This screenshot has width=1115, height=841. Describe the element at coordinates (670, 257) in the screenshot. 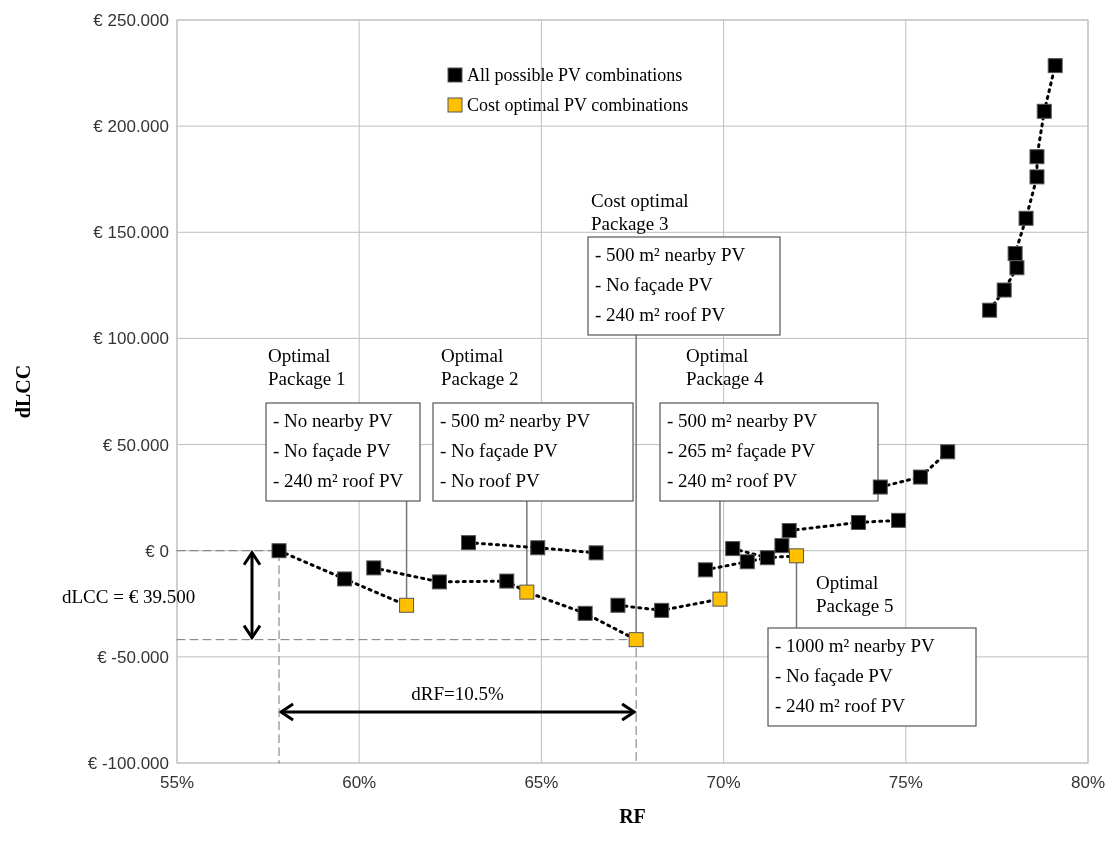

I see `annotation: Cost optimal Package 3 - 500 m² nearby PV - No façade PV - 240 m² roof PV` at that location.